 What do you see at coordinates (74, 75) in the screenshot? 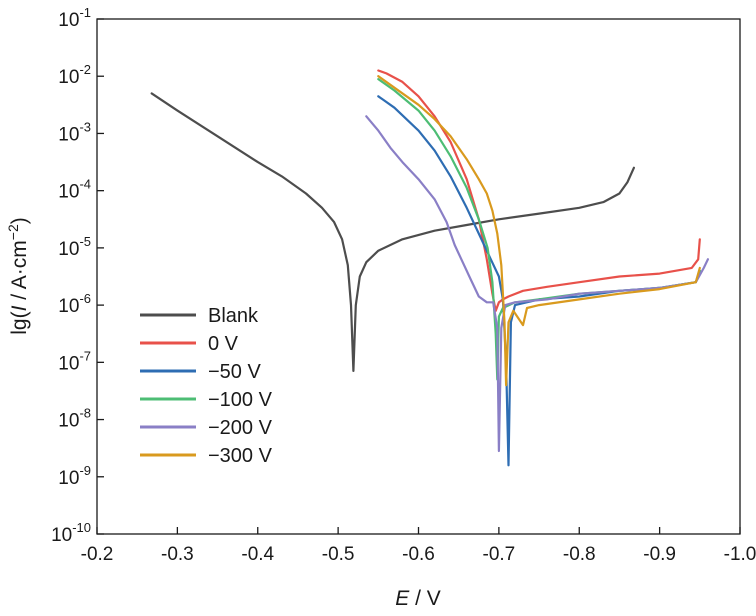
I see `y-tick-label: 10⁻²` at bounding box center [74, 75].